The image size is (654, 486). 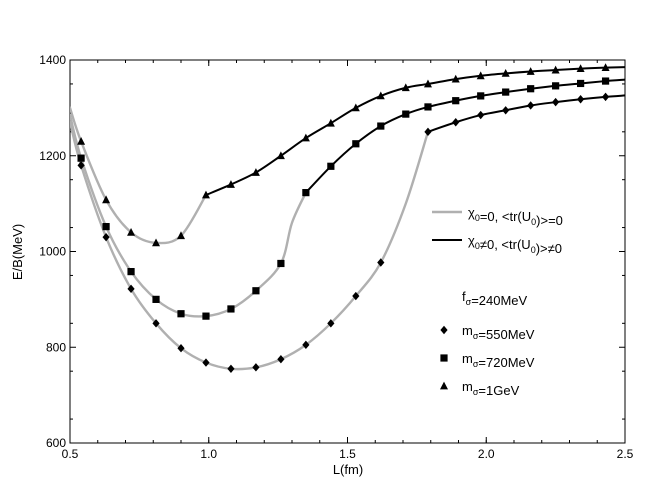 I want to click on x-tick-label: 0.5, so click(x=70, y=454).